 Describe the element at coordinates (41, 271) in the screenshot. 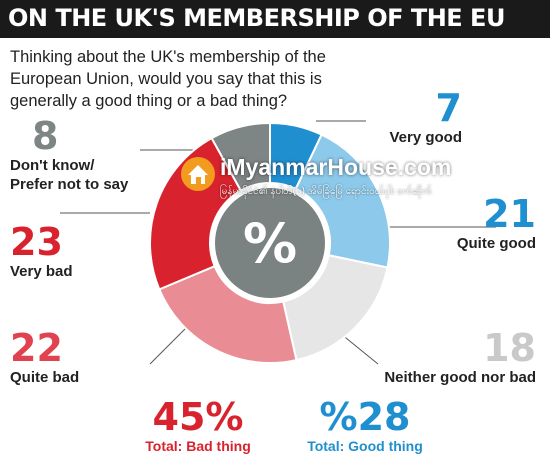

I see `caption-very-bad: Very bad` at that location.